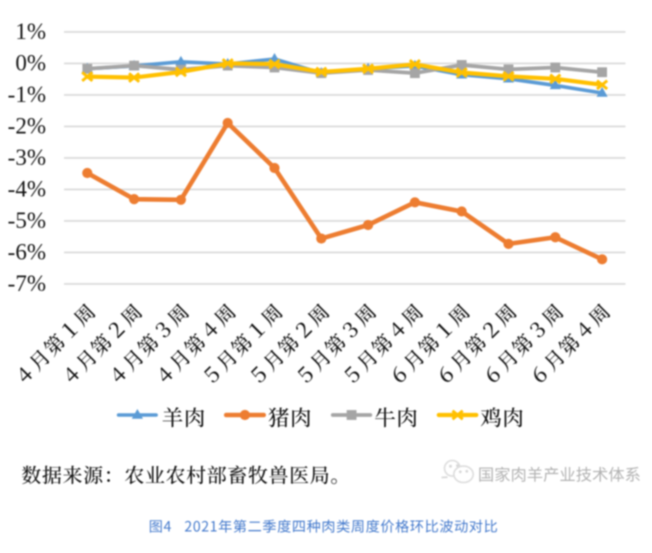 The height and width of the screenshot is (553, 652). Describe the element at coordinates (27, 94) in the screenshot. I see `svg-text: -1%` at that location.